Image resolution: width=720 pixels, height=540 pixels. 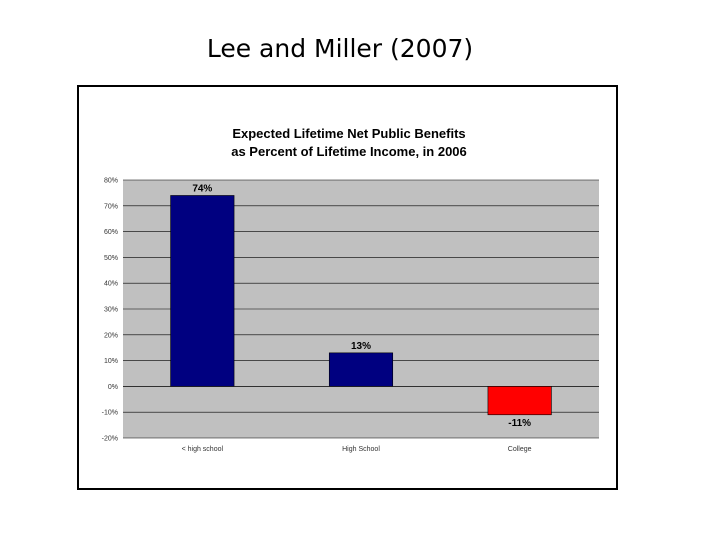 What do you see at coordinates (111, 361) in the screenshot?
I see `y-tick-label: 10%` at bounding box center [111, 361].